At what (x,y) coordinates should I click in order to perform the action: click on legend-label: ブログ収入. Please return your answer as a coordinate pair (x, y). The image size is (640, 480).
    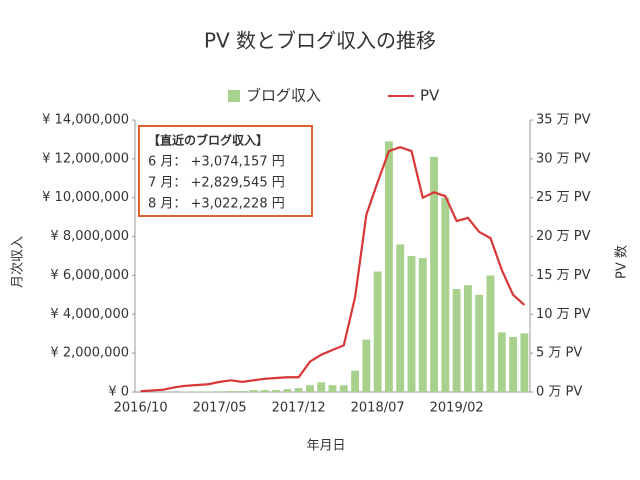
    Looking at the image, I should click on (283, 96).